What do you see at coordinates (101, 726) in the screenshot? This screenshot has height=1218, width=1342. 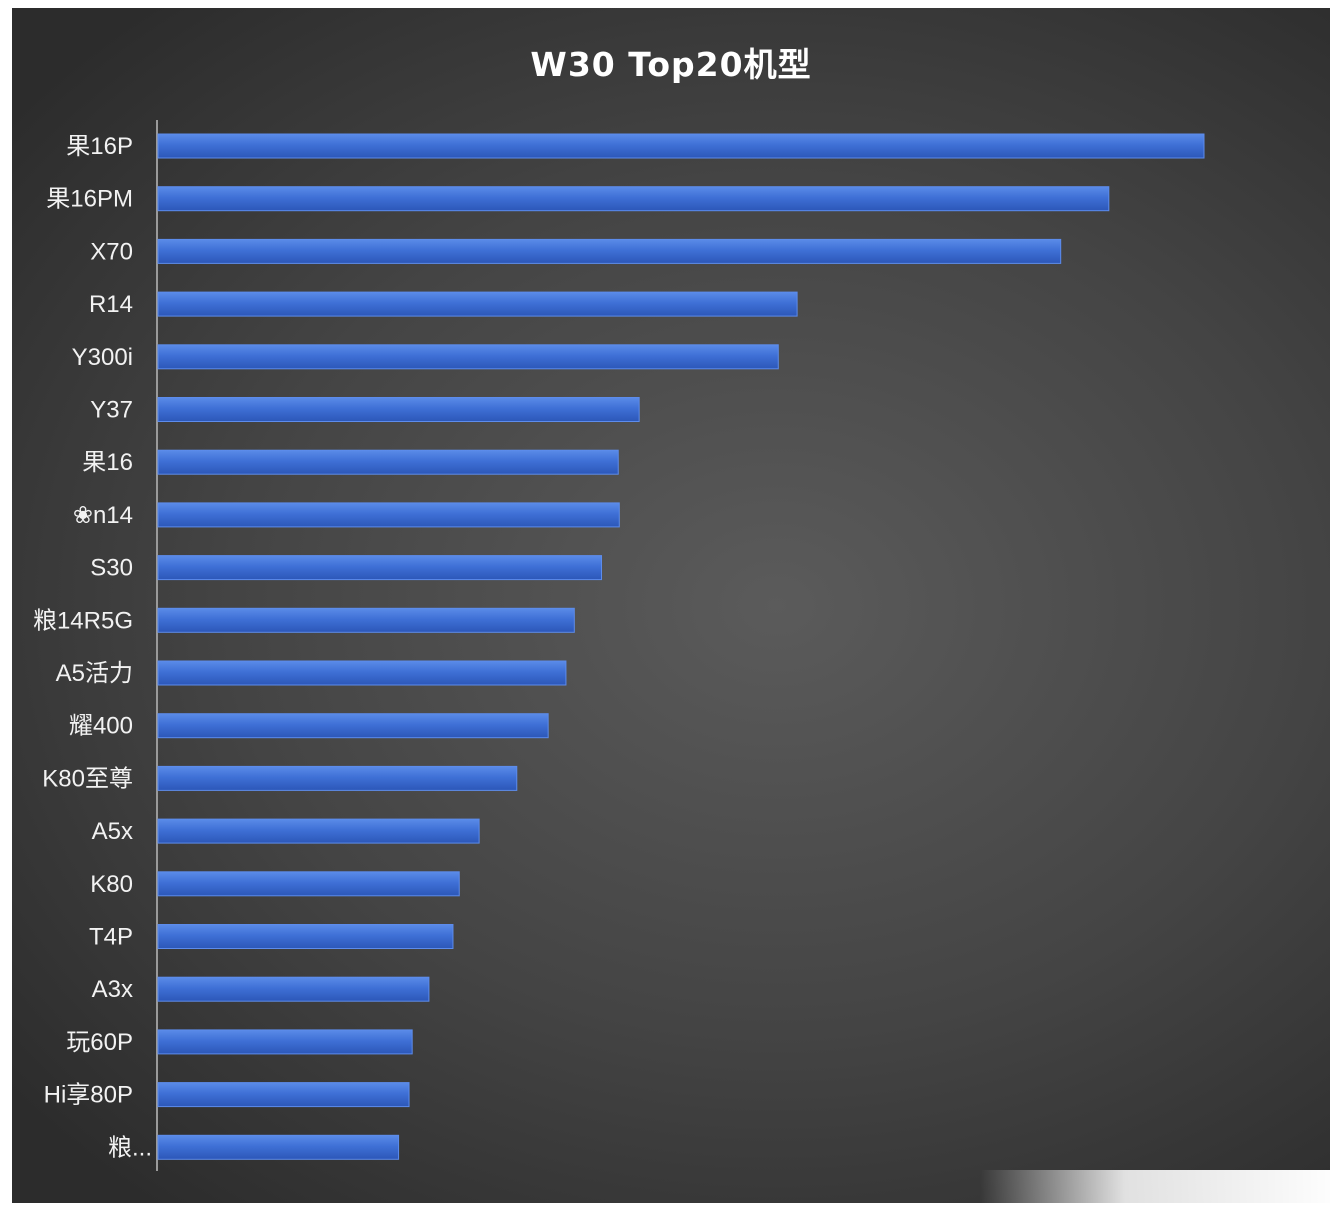 I see `category-label: 耀400` at bounding box center [101, 726].